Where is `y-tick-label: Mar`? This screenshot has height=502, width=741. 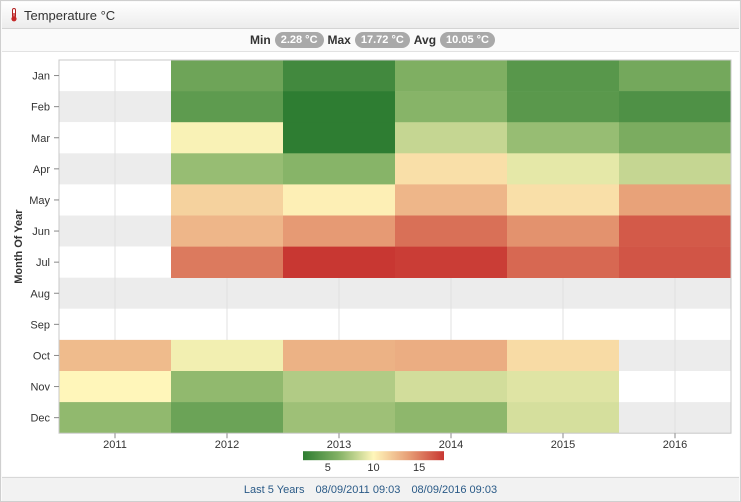 y-tick-label: Mar is located at coordinates (40, 139).